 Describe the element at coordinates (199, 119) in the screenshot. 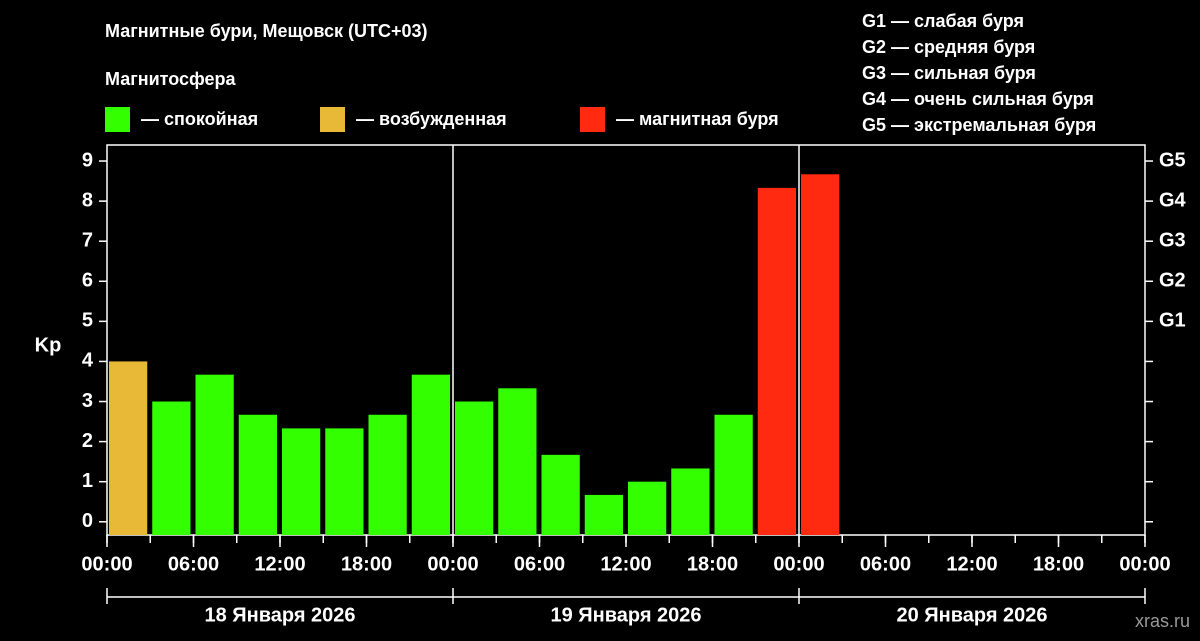

I see `legend-label: — спокойная` at that location.